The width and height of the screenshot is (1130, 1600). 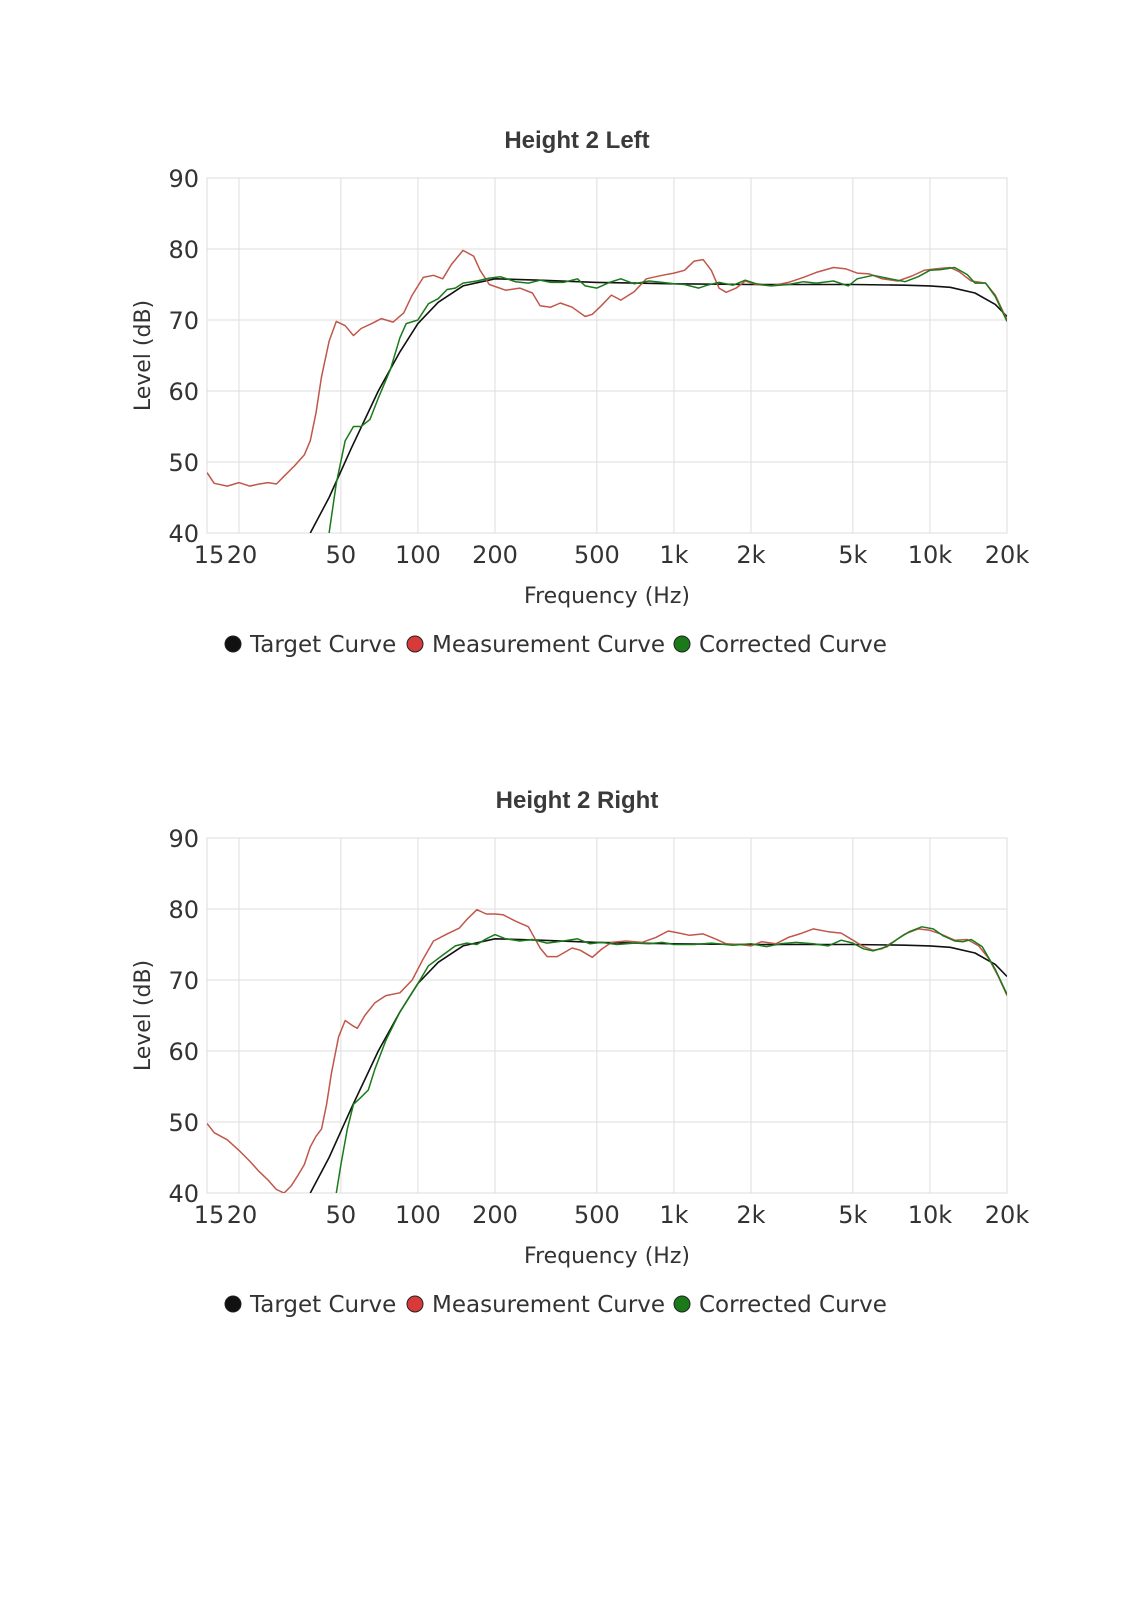 I want to click on chart-title: Height 2 Left, so click(x=576, y=140).